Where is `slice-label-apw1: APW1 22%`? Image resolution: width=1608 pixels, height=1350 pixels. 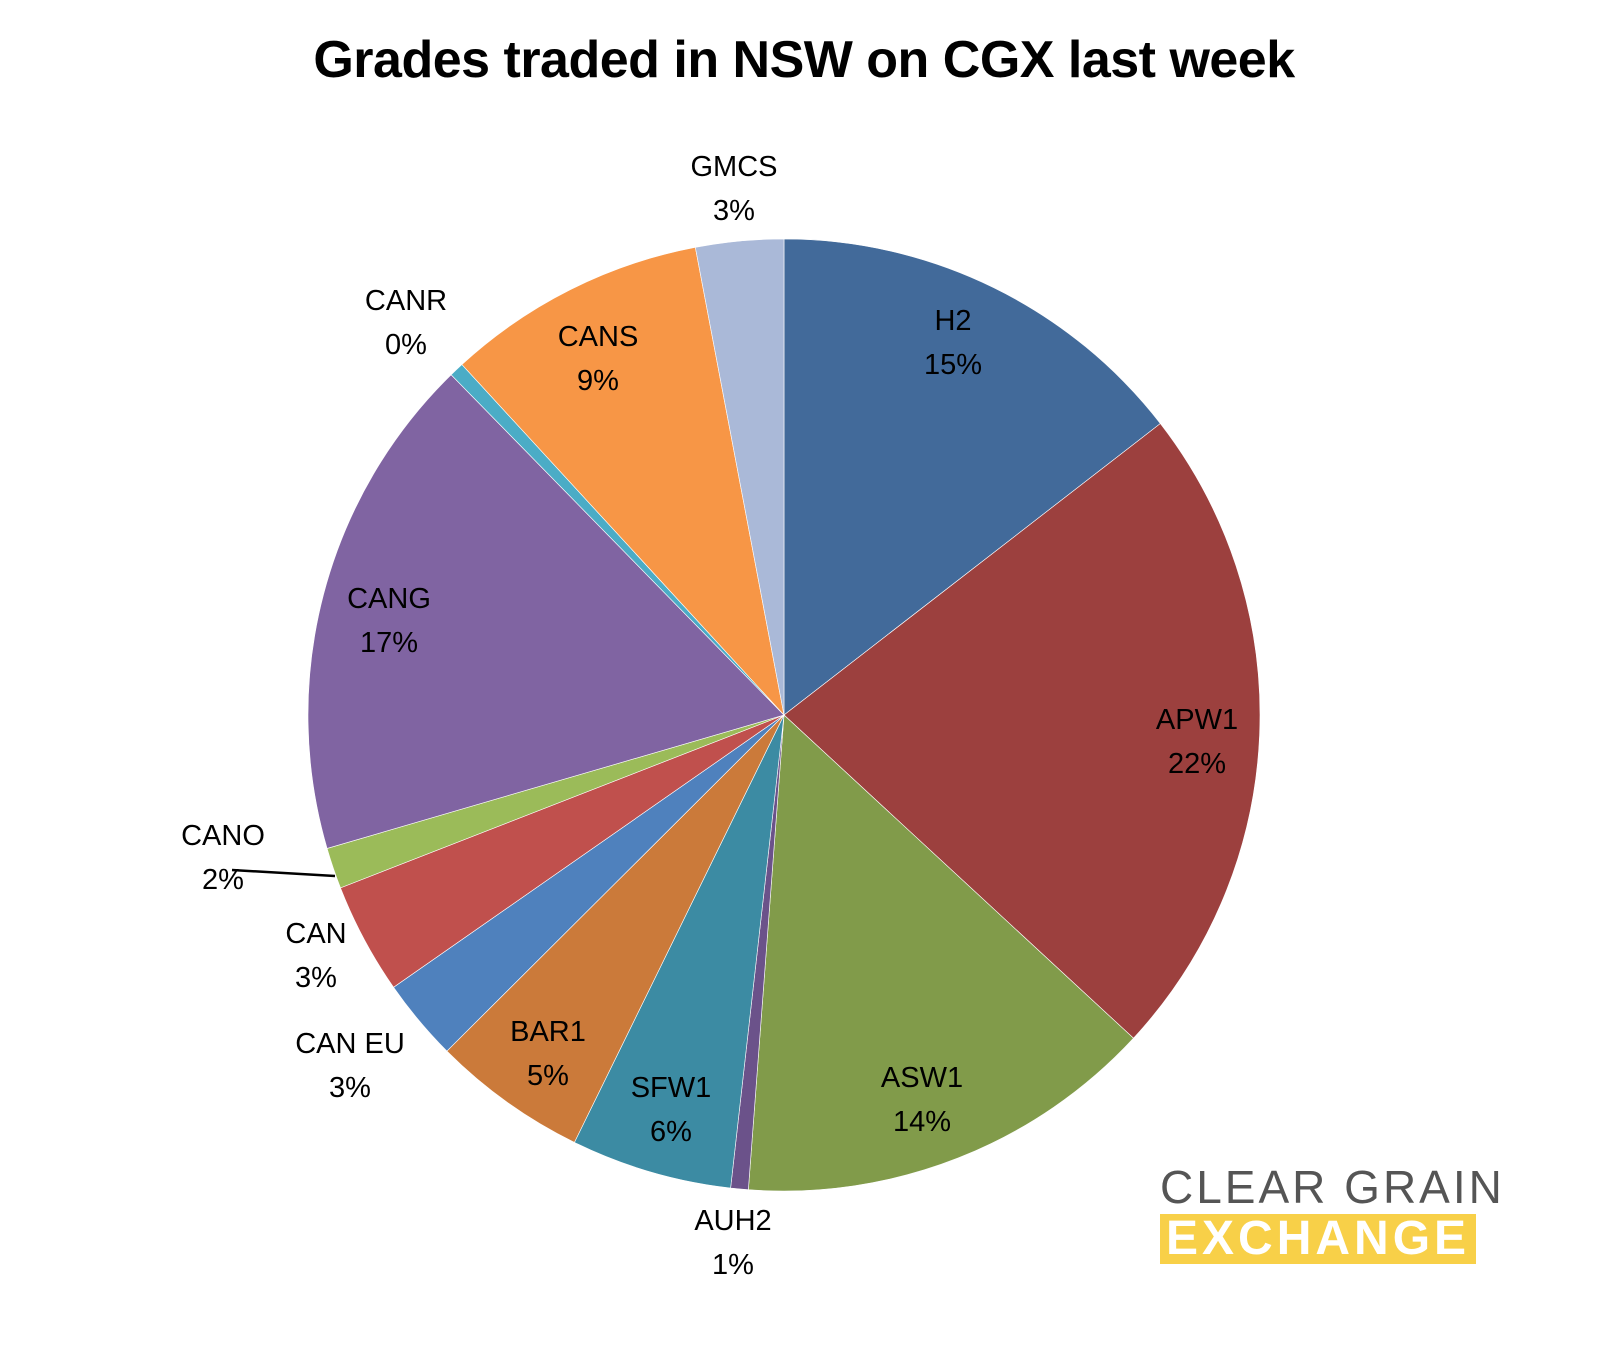 slice-label-apw1: APW1 22% is located at coordinates (1197, 742).